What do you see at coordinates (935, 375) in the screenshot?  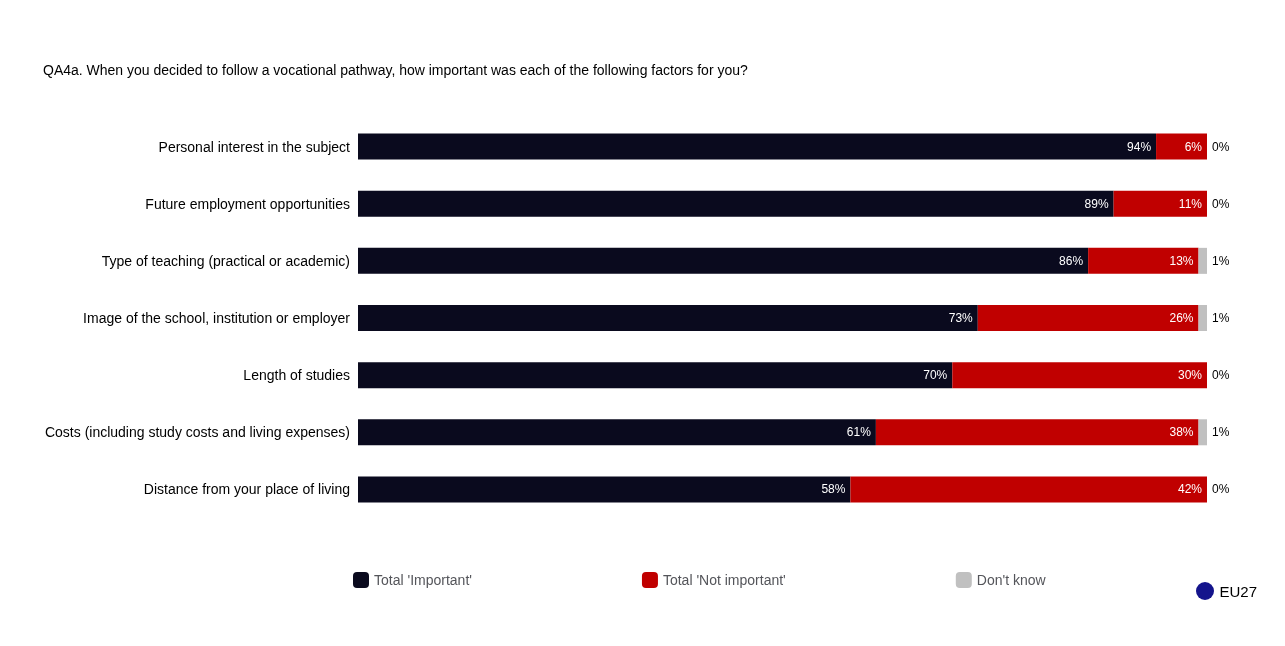 I see `data-label: 70%` at bounding box center [935, 375].